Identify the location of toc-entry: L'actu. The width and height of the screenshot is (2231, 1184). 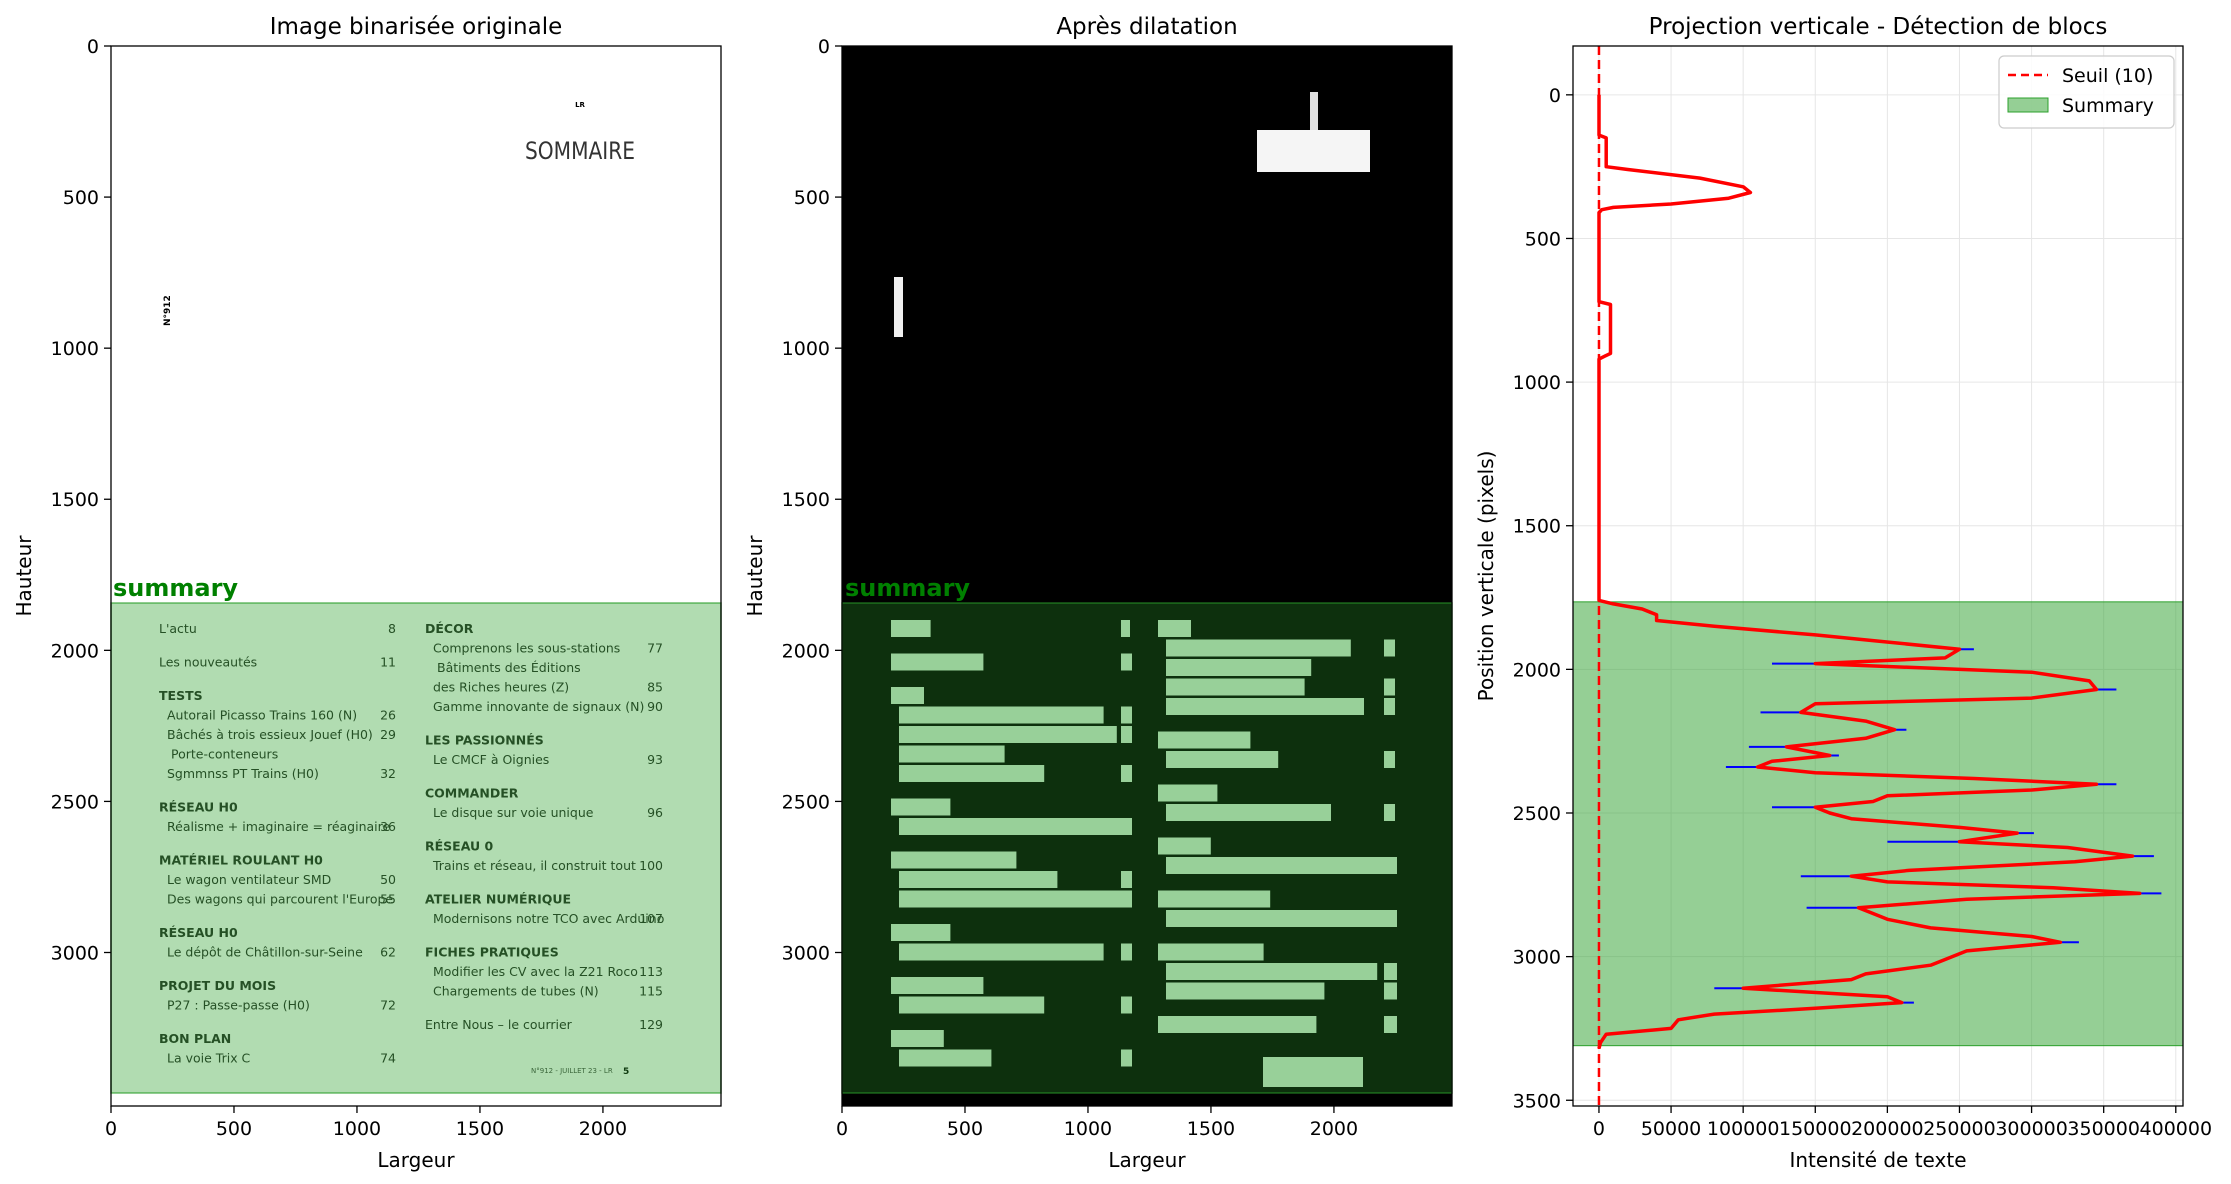
(178, 628).